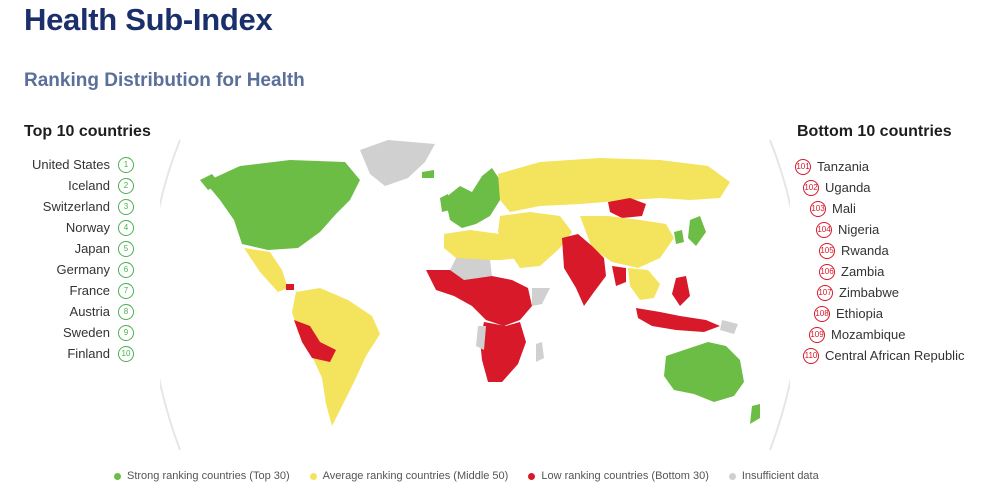 Image resolution: width=1000 pixels, height=499 pixels. I want to click on region-horn-africa, so click(541, 297).